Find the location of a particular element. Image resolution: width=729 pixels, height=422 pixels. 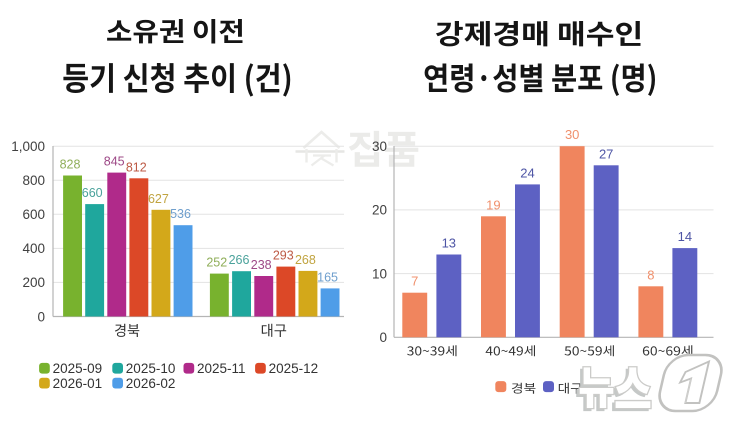

svg-text: 2026-02 is located at coordinates (151, 383).